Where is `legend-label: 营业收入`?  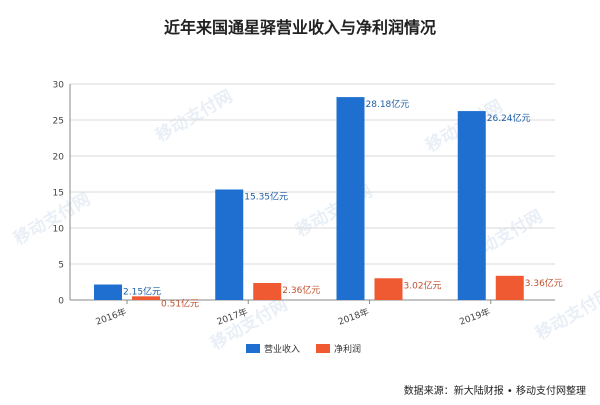 legend-label: 营业收入 is located at coordinates (282, 349).